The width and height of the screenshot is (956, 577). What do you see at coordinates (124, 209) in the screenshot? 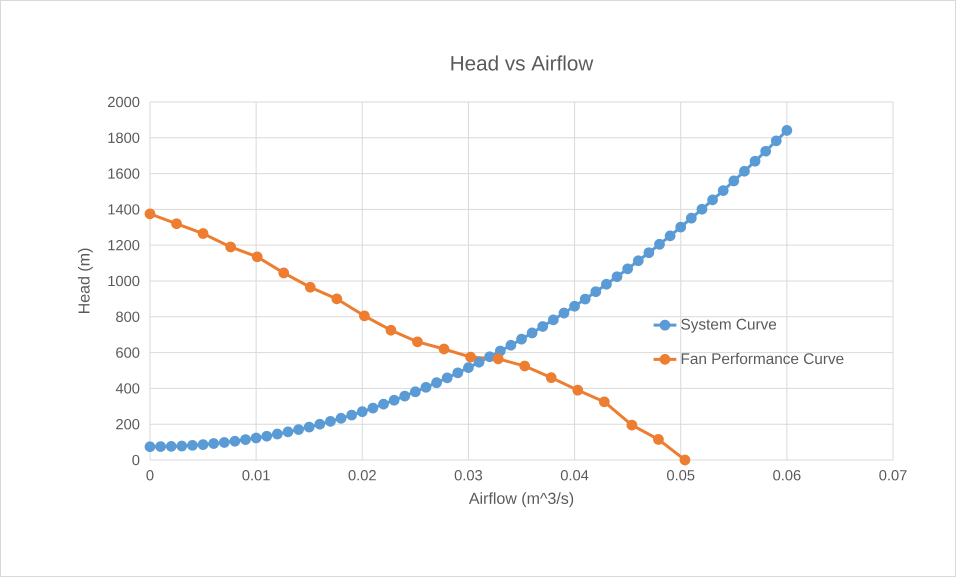
I see `y-tick-label: 1400` at bounding box center [124, 209].